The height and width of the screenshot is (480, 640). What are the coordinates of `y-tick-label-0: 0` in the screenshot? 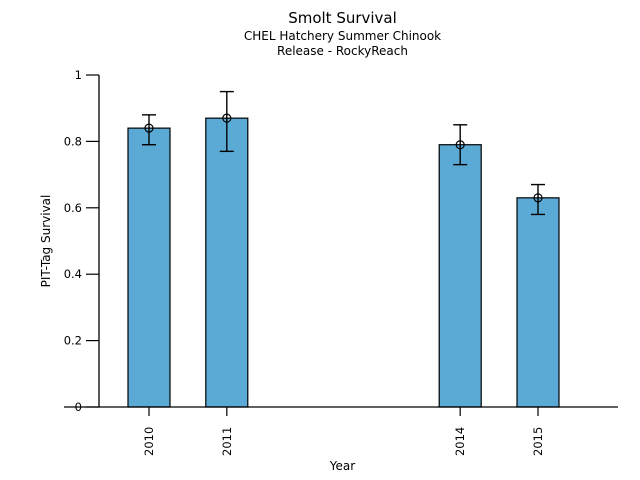 It's located at (78, 407).